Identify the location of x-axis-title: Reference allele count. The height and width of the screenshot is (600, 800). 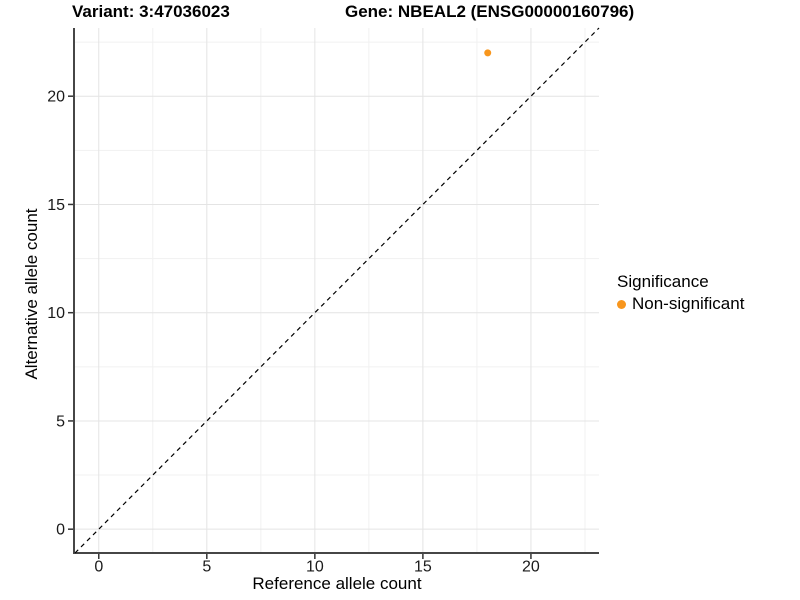
(337, 583).